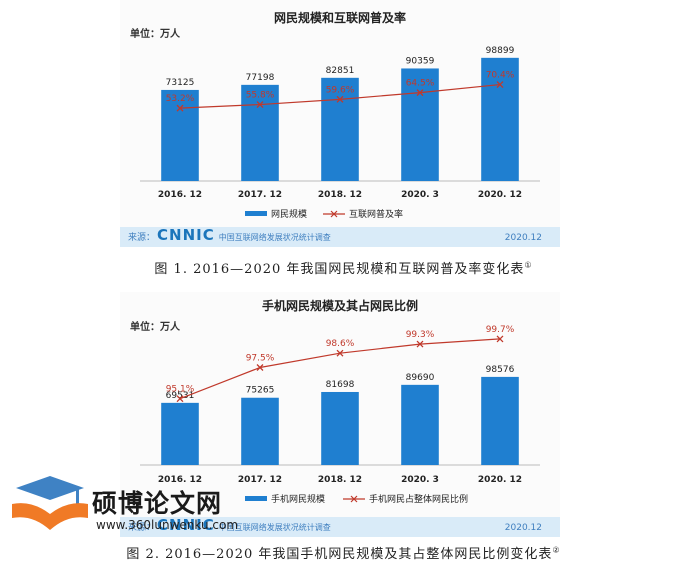  What do you see at coordinates (420, 84) in the screenshot?
I see `line-value-label-3: 64.5%` at bounding box center [420, 84].